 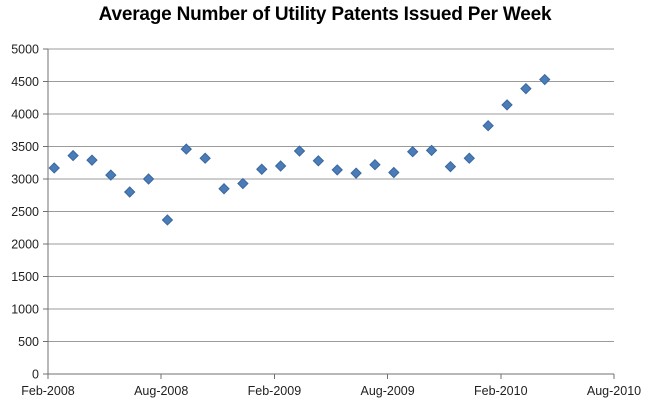 I want to click on y-tick-label: 2500, so click(x=25, y=212).